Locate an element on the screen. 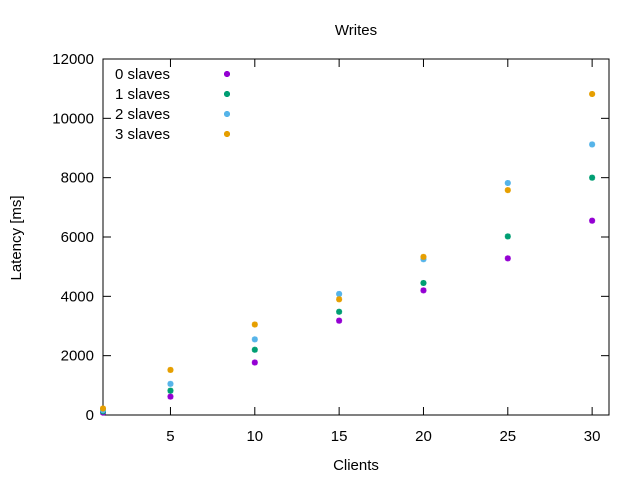 The width and height of the screenshot is (640, 480). y-tick-label: 0 is located at coordinates (90, 415).